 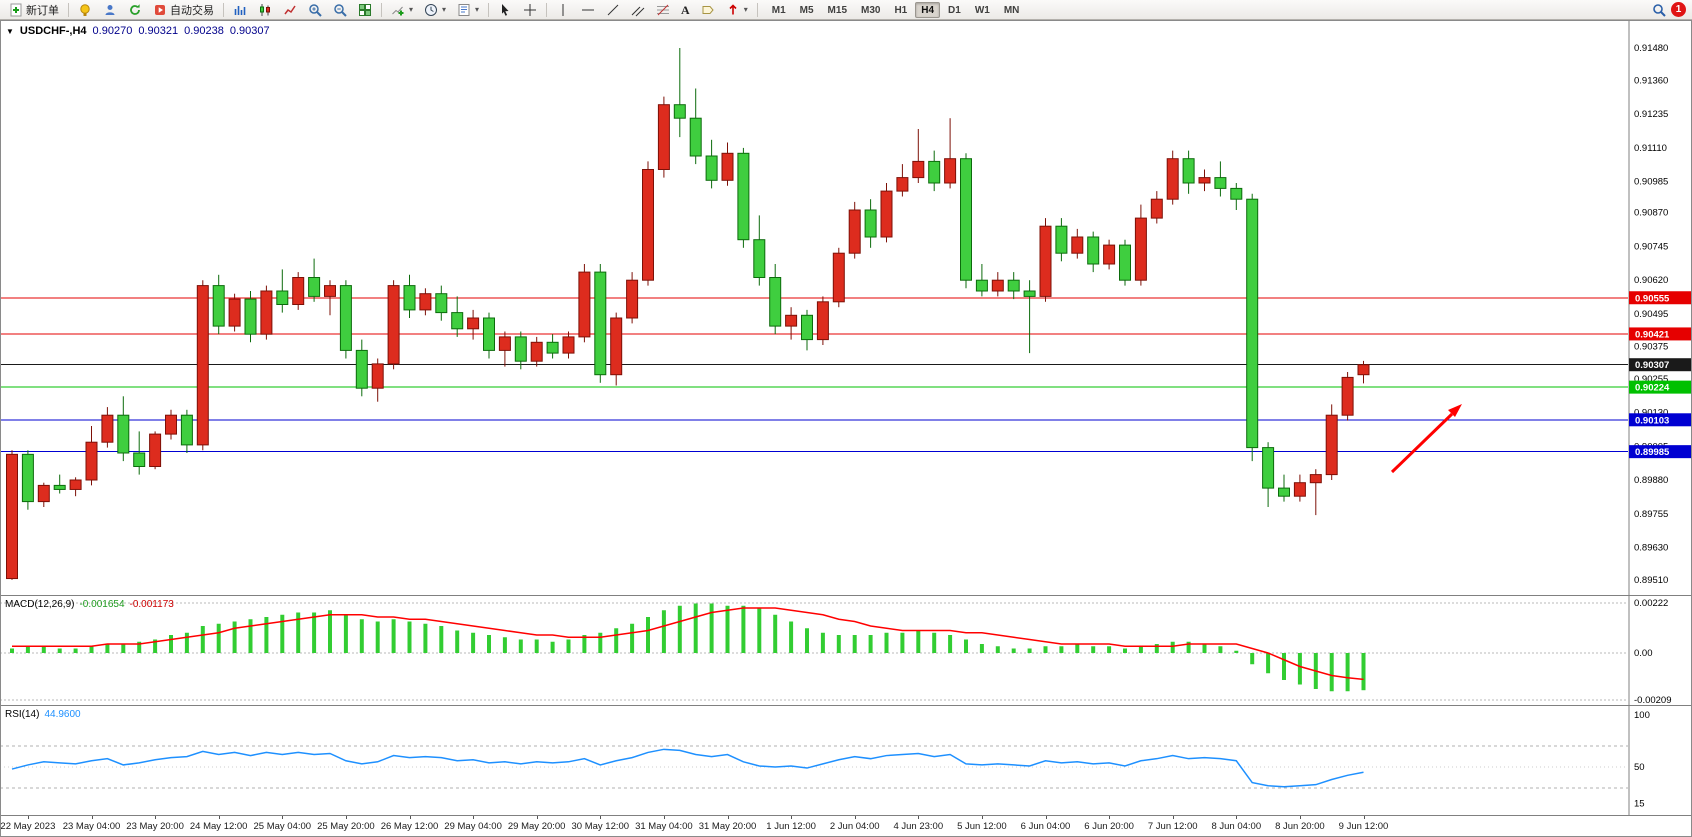 What do you see at coordinates (954, 10) in the screenshot?
I see `timeframe-button-D1: D1` at bounding box center [954, 10].